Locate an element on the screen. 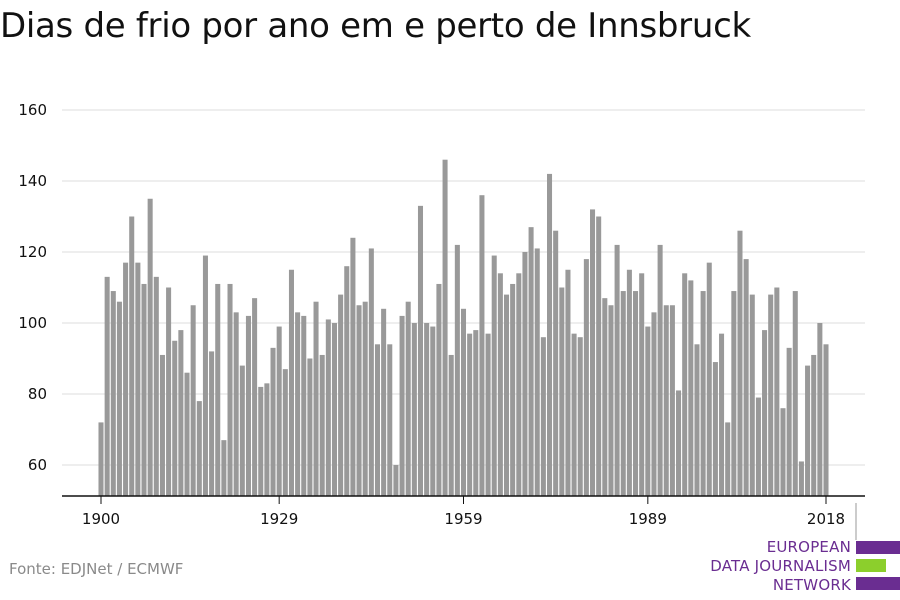  bar-2009 is located at coordinates (771, 395).